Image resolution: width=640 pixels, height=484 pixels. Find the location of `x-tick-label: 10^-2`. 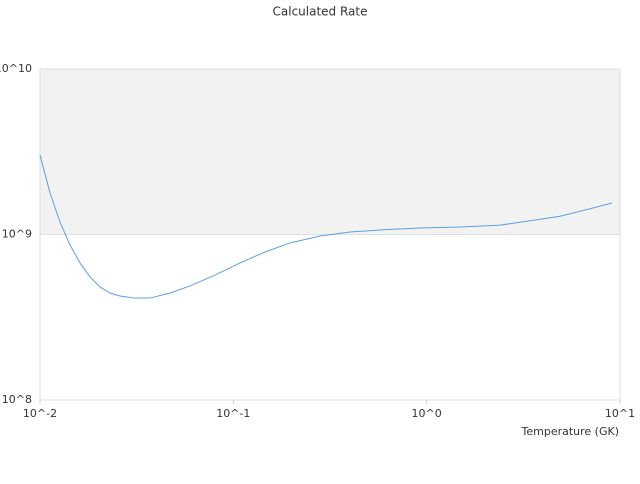

x-tick-label: 10^-2 is located at coordinates (40, 413).